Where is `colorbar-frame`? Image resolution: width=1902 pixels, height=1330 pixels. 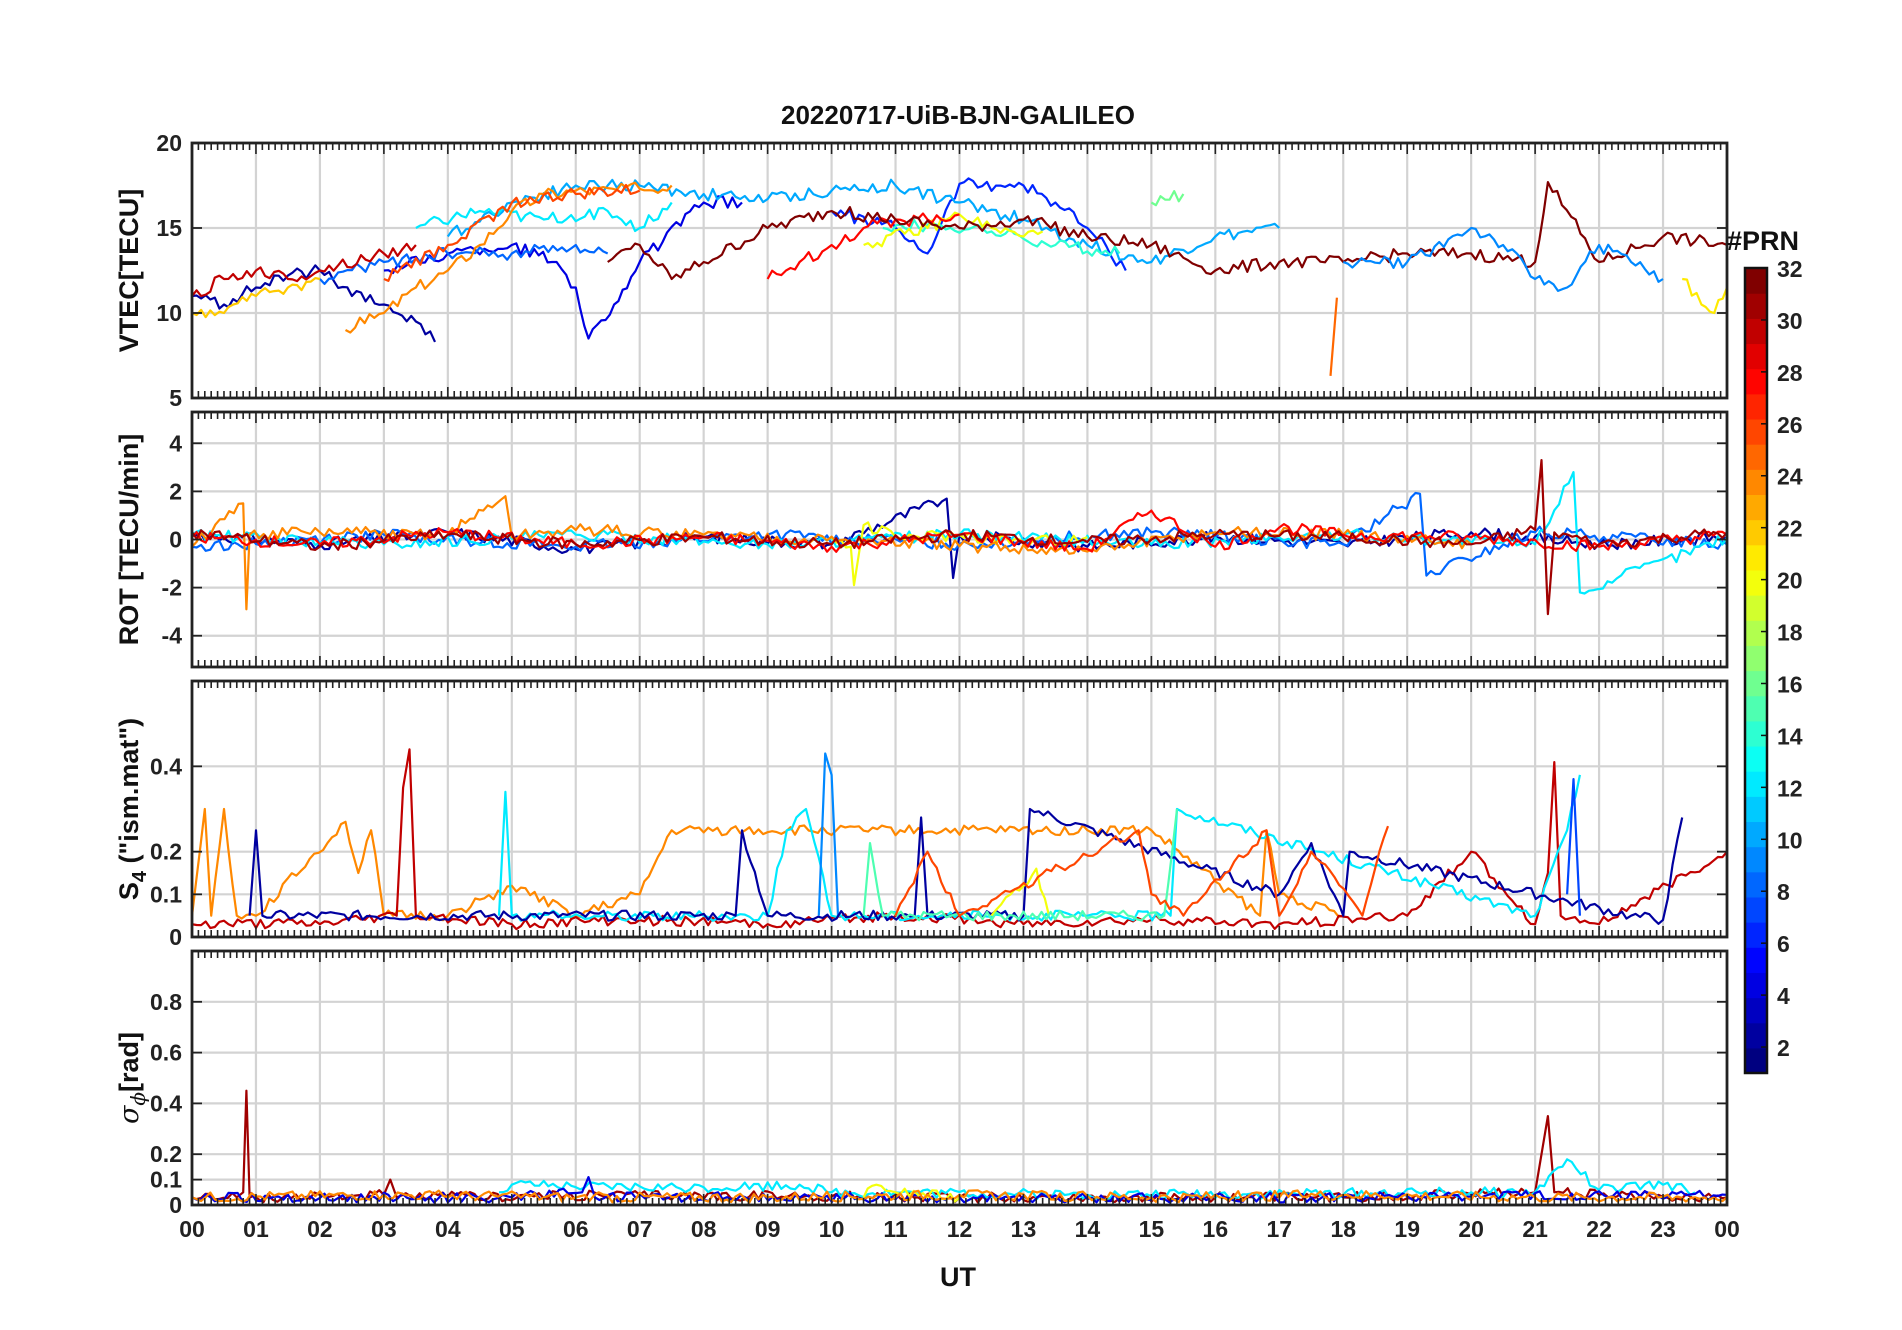 colorbar-frame is located at coordinates (1756, 670).